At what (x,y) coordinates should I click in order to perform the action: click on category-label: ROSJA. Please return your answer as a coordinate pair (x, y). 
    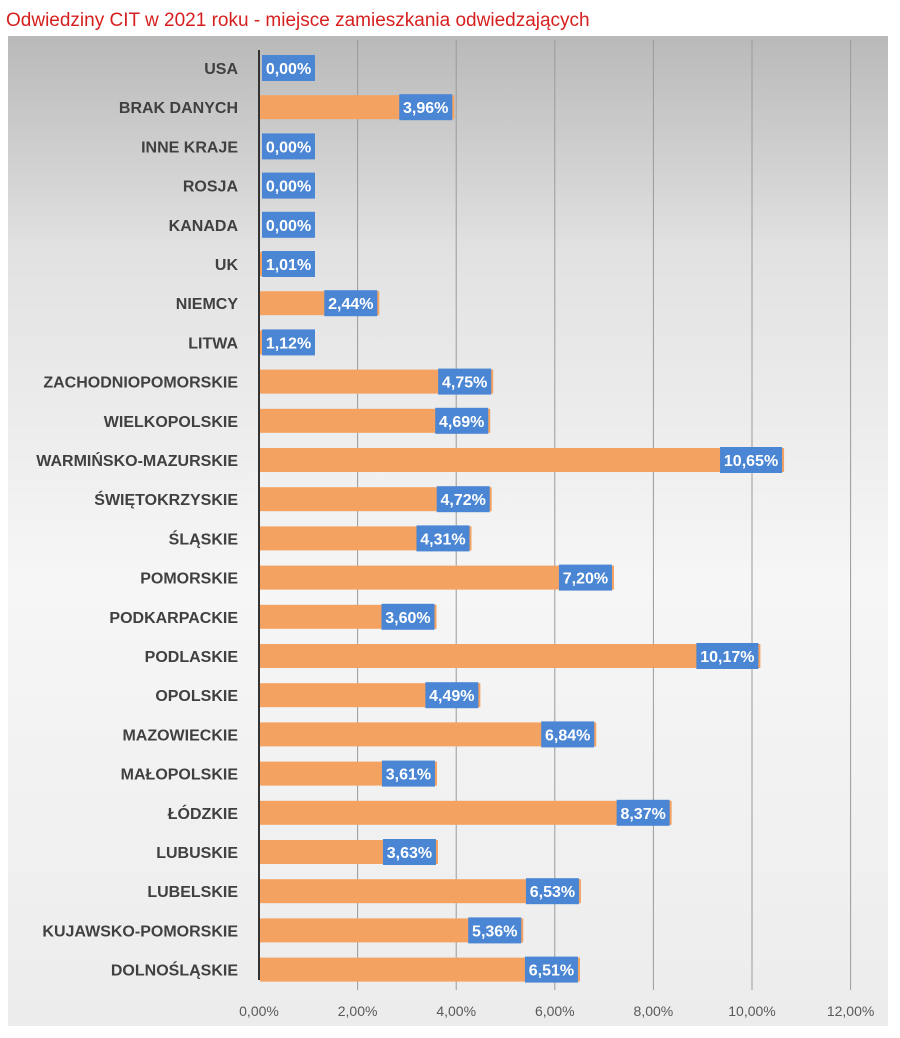
    Looking at the image, I should click on (211, 187).